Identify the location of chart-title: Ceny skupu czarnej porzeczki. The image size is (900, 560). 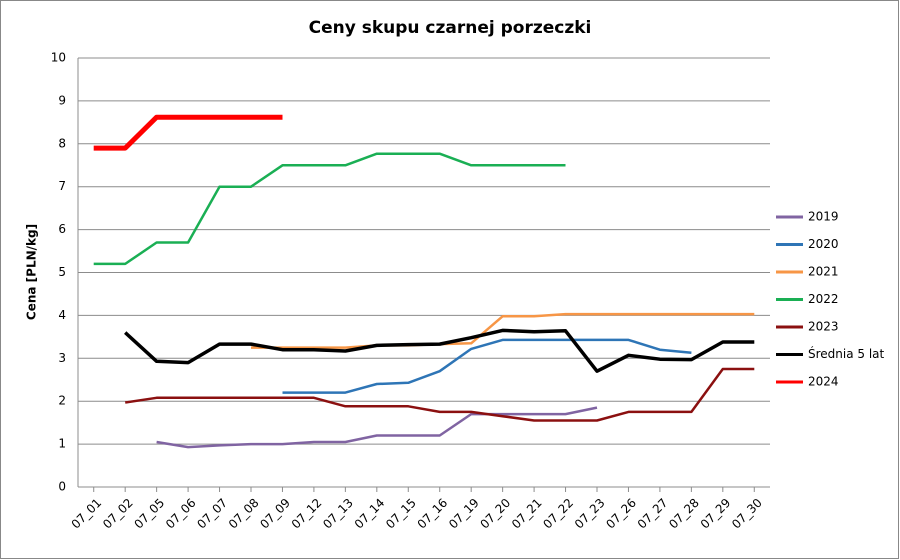
(450, 28).